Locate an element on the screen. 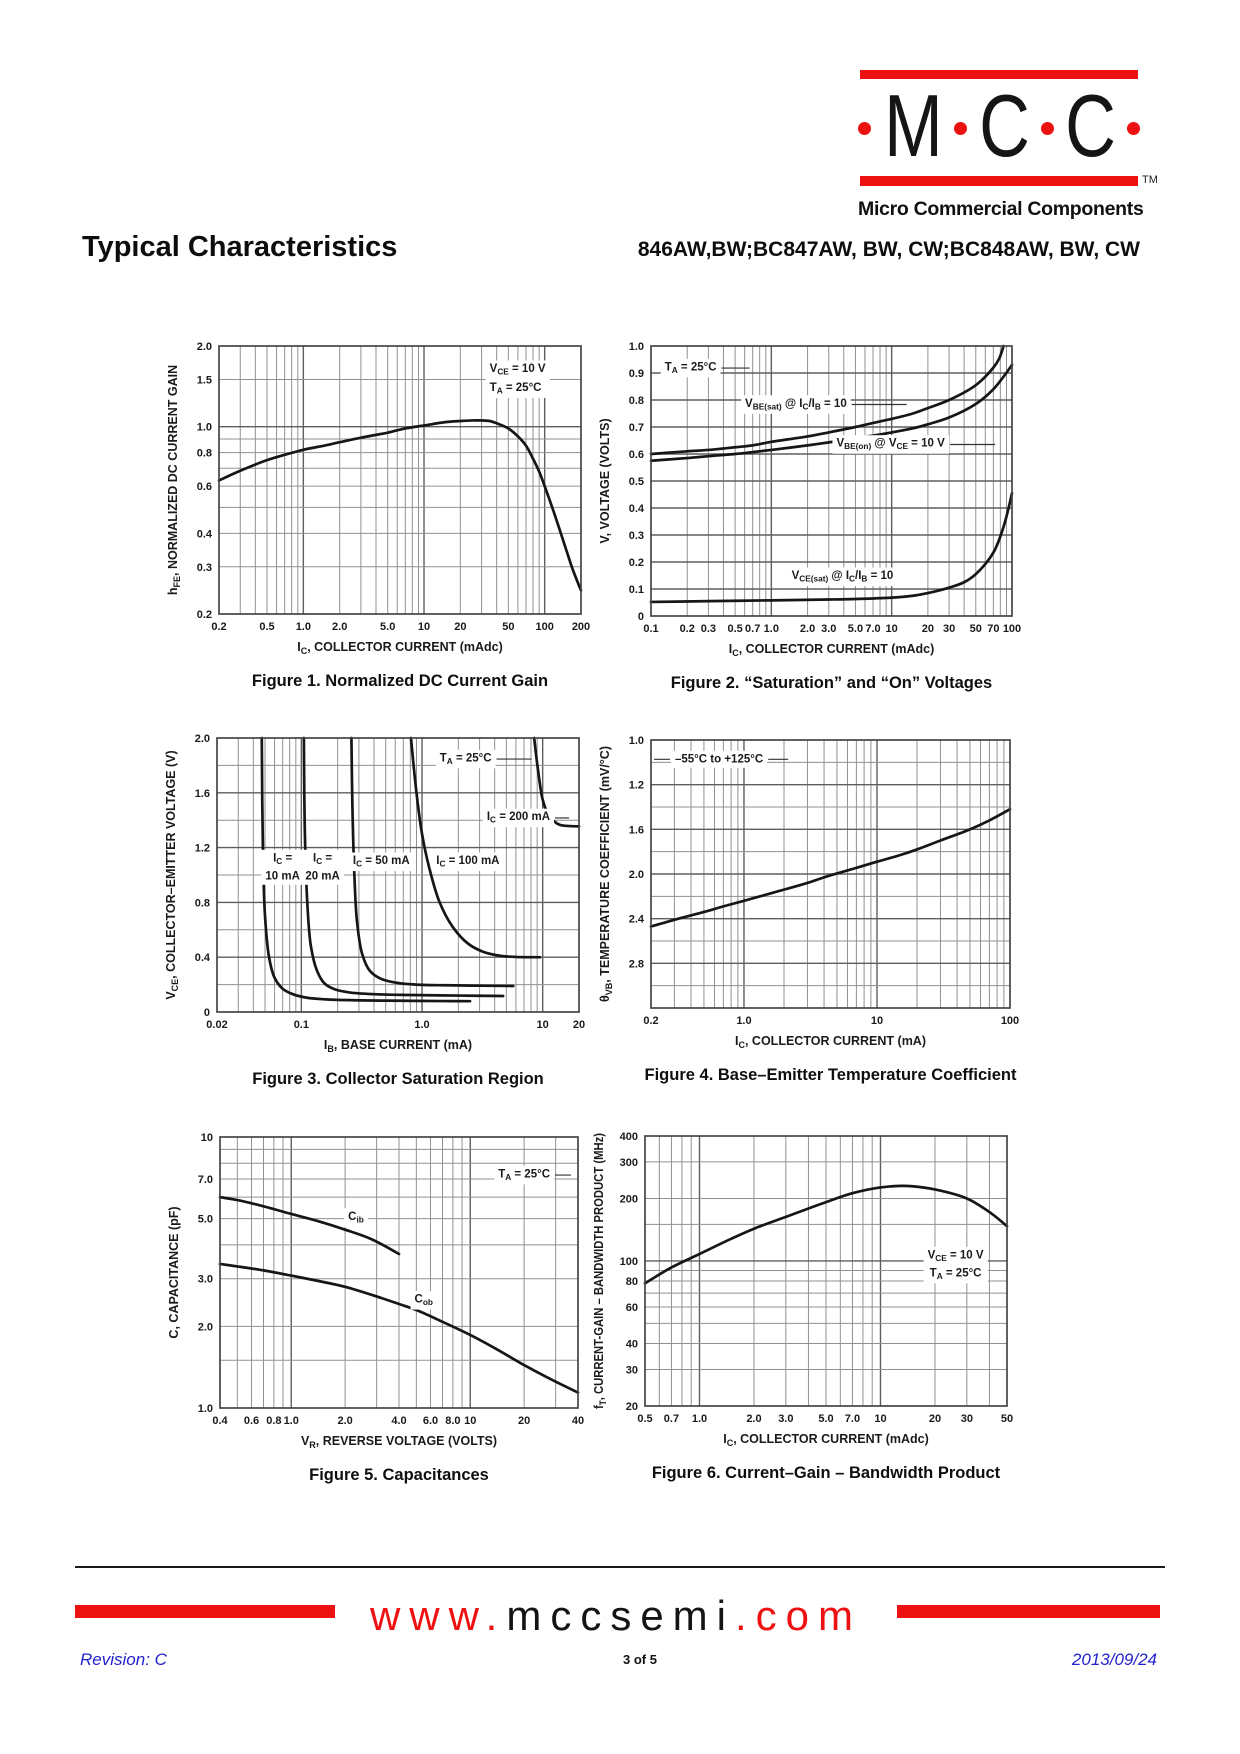 The height and width of the screenshot is (1754, 1240). annotation-text: VCE(sat)​ @ IC​/IB​ = 10 is located at coordinates (843, 577).